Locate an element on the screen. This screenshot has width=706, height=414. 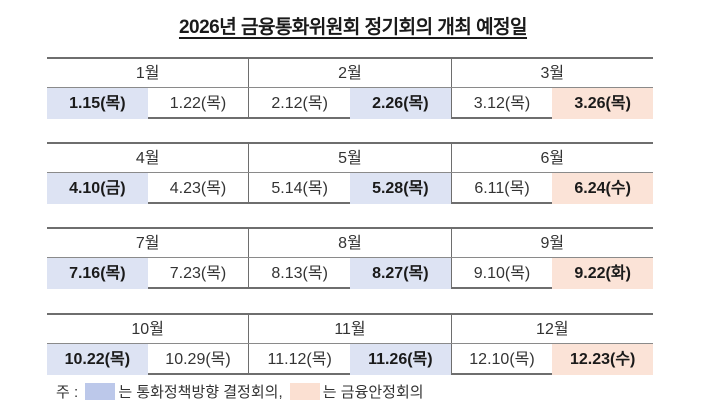
month-header: 5월 is located at coordinates (349, 158).